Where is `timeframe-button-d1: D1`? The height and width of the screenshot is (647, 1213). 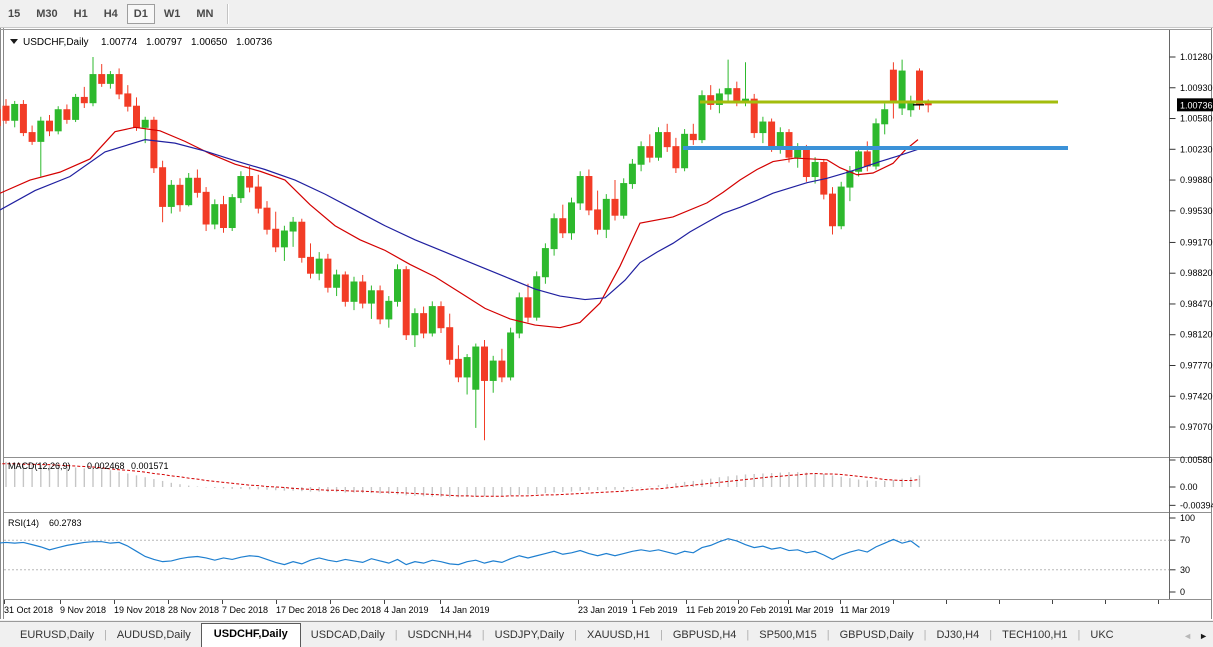 timeframe-button-d1: D1 is located at coordinates (140, 13).